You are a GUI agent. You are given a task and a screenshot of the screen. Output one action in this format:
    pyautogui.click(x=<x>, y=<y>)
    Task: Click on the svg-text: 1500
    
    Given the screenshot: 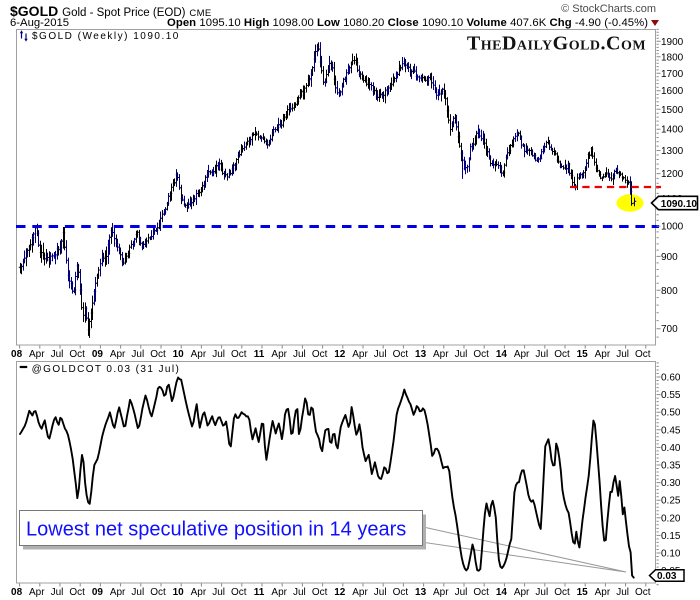 What is the action you would take?
    pyautogui.click(x=672, y=110)
    